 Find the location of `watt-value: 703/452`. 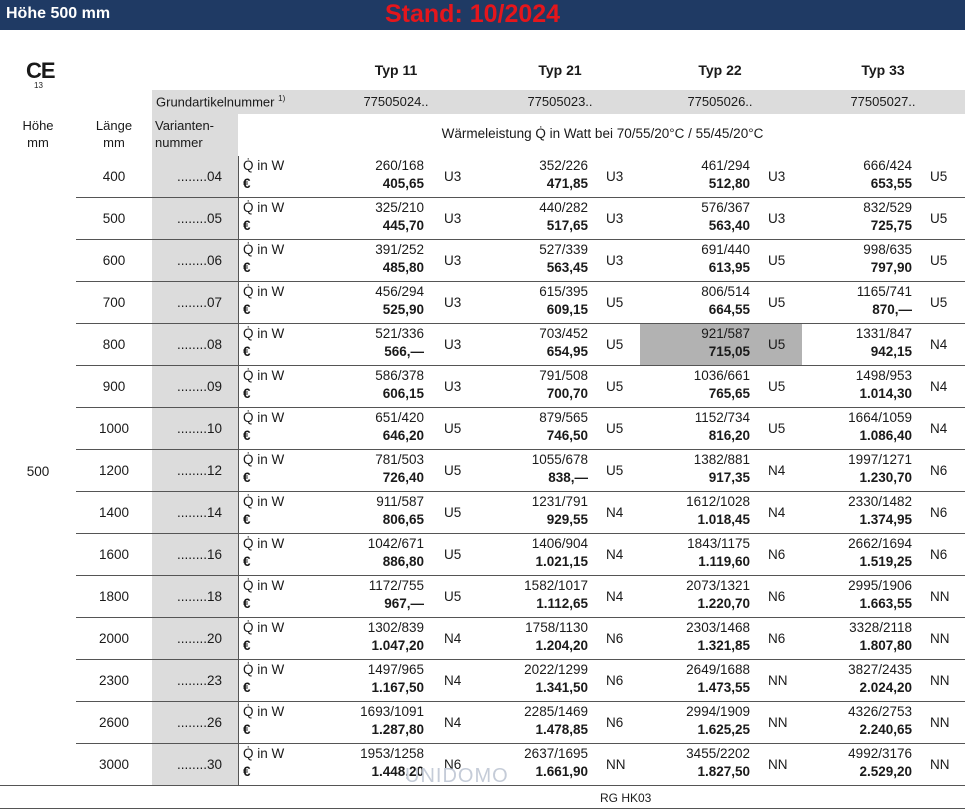

watt-value: 703/452 is located at coordinates (563, 333).